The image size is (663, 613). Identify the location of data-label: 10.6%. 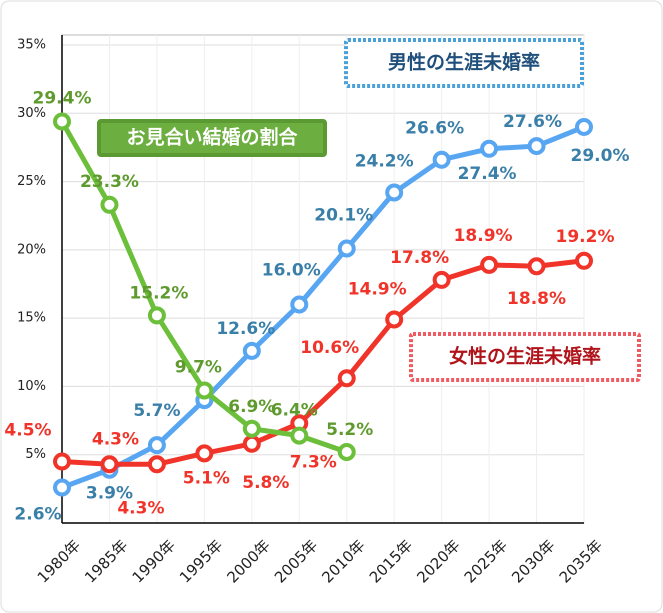
(329, 348).